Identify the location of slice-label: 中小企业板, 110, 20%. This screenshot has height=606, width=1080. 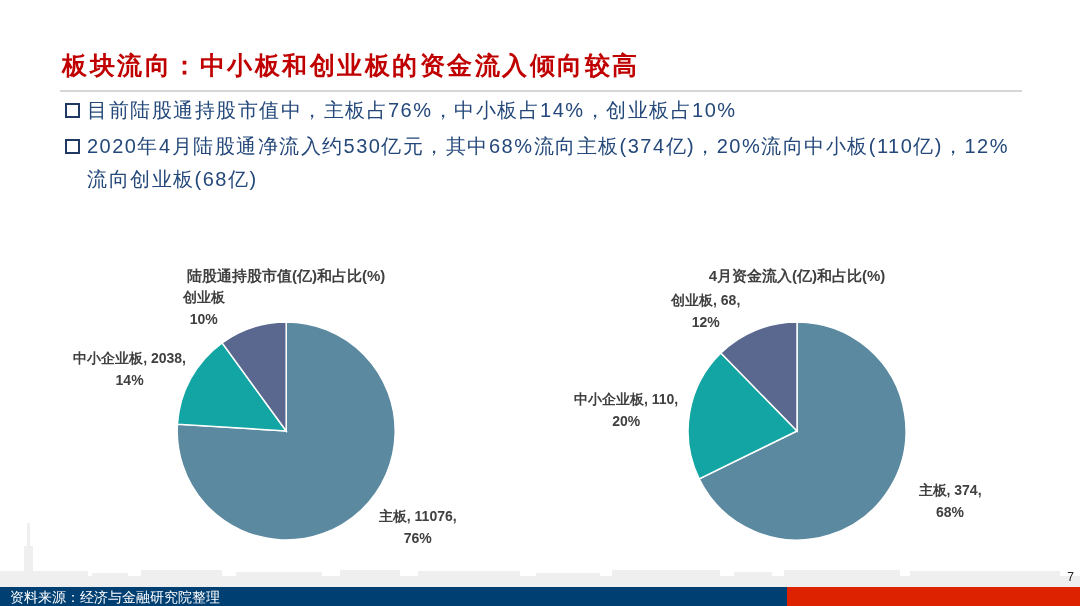
(626, 409).